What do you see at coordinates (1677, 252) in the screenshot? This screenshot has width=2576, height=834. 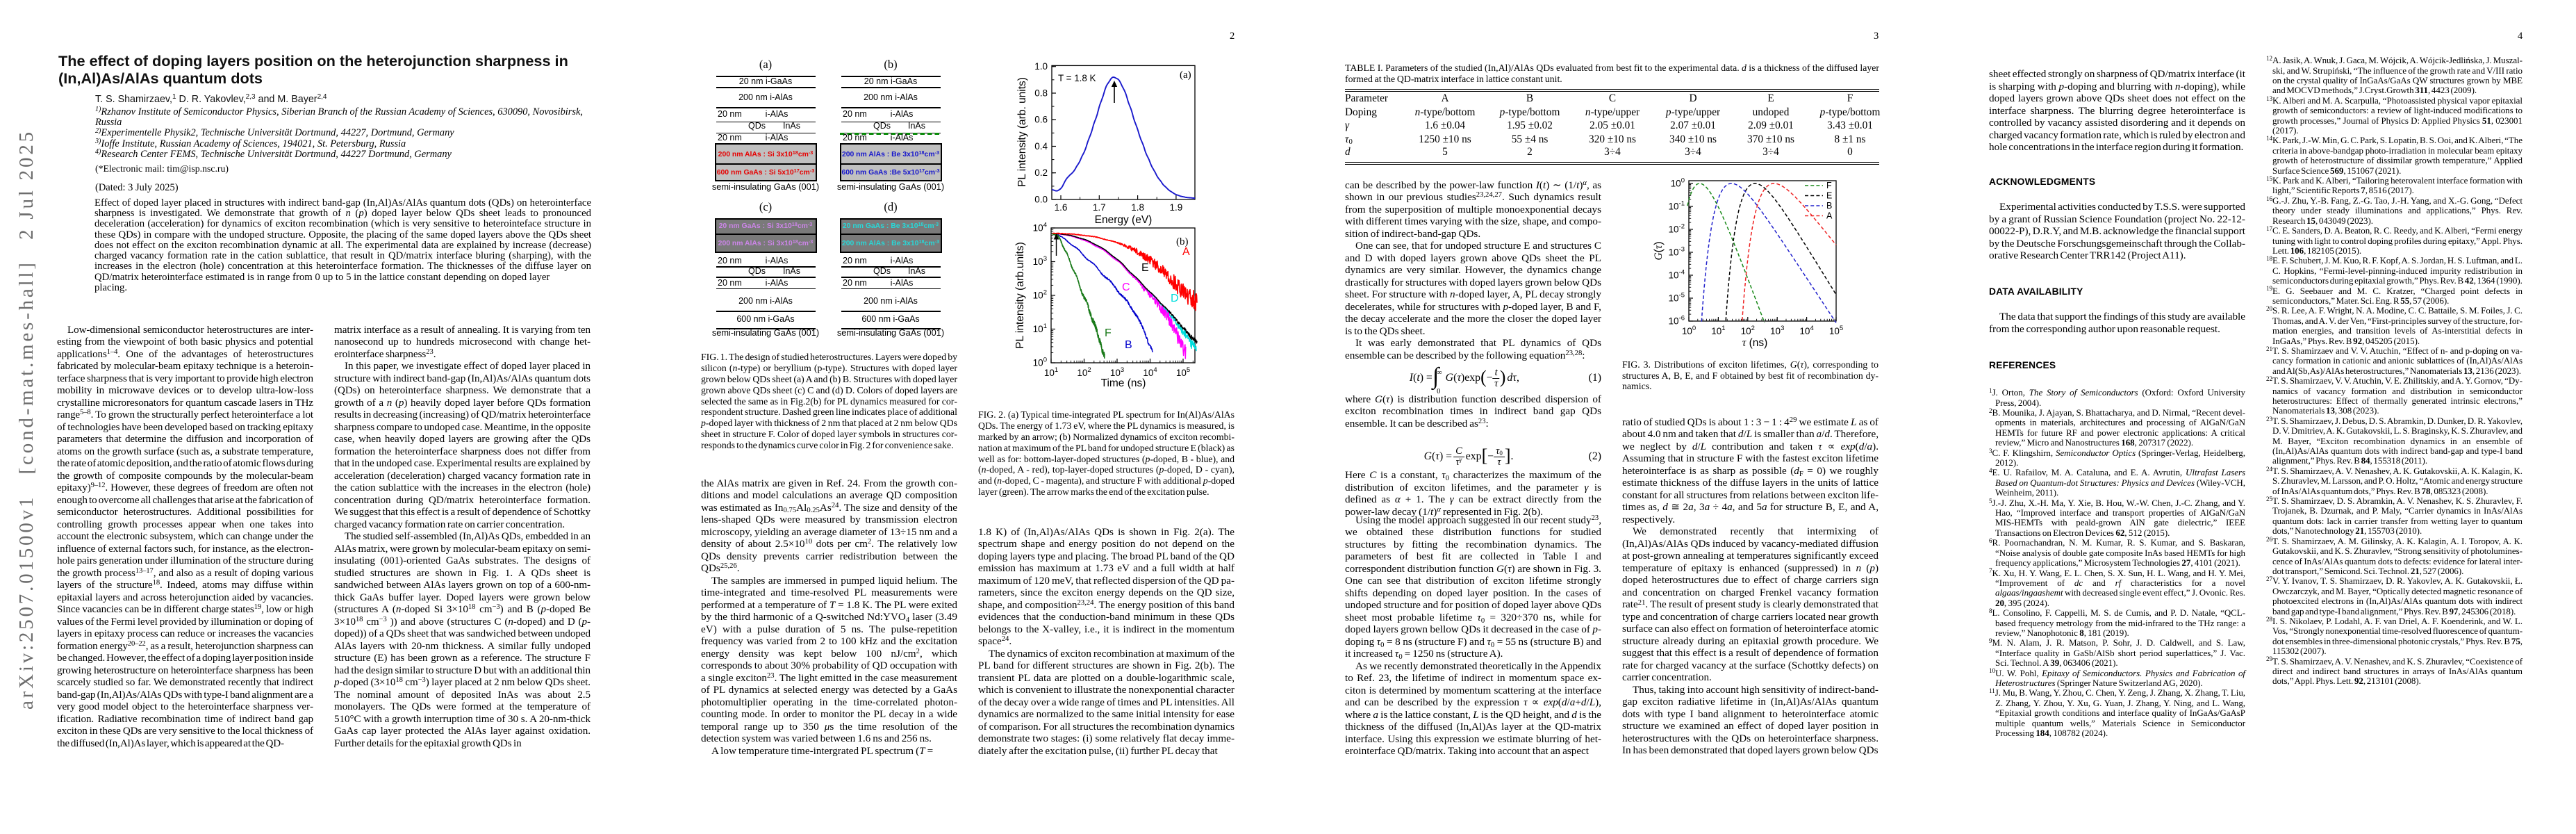 I see `svg-text: 10⁻³` at bounding box center [1677, 252].